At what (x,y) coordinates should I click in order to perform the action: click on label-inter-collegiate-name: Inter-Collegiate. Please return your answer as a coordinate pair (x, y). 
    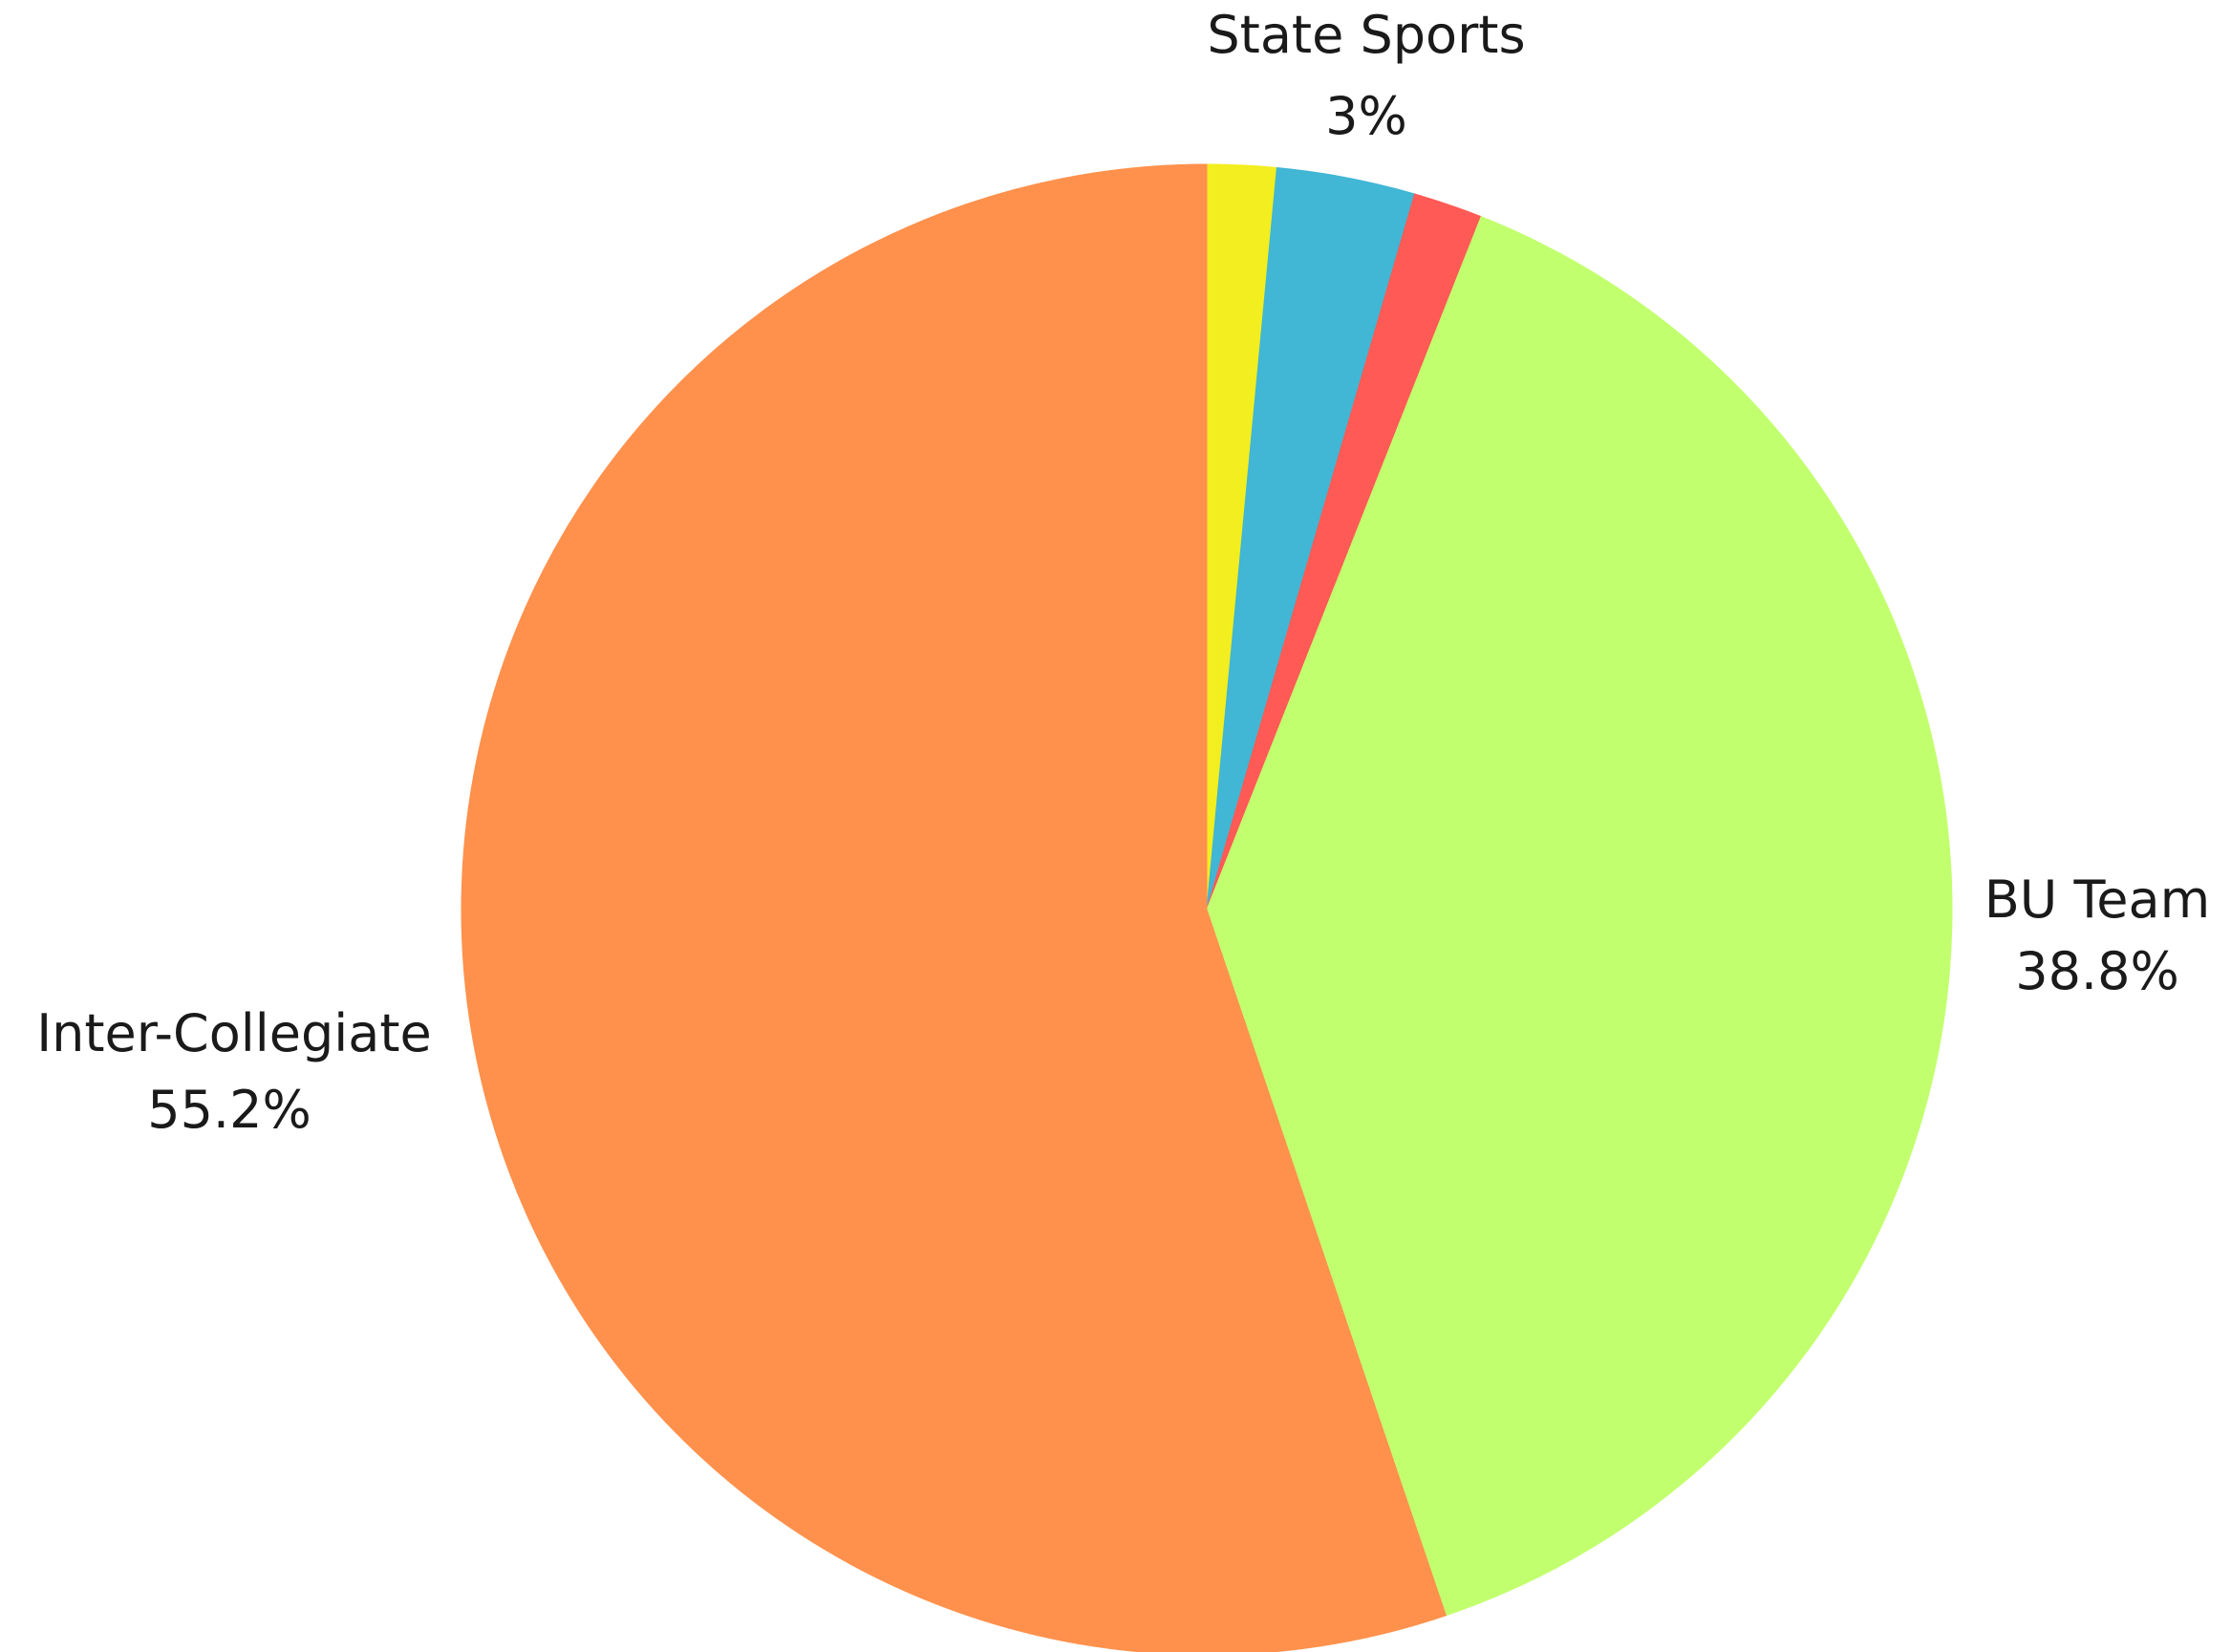
    Looking at the image, I should click on (234, 1033).